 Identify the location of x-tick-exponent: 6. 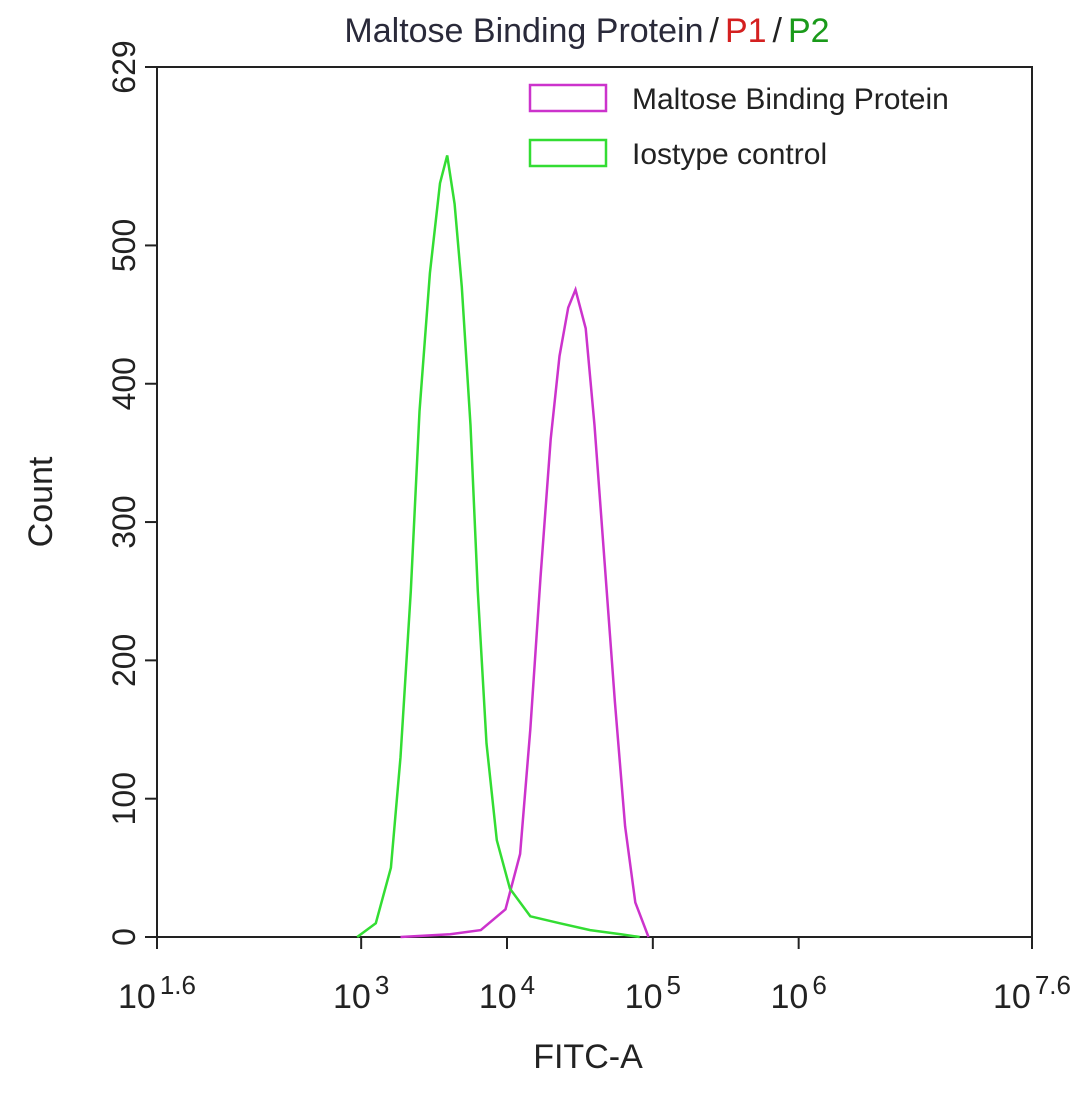
(819, 985).